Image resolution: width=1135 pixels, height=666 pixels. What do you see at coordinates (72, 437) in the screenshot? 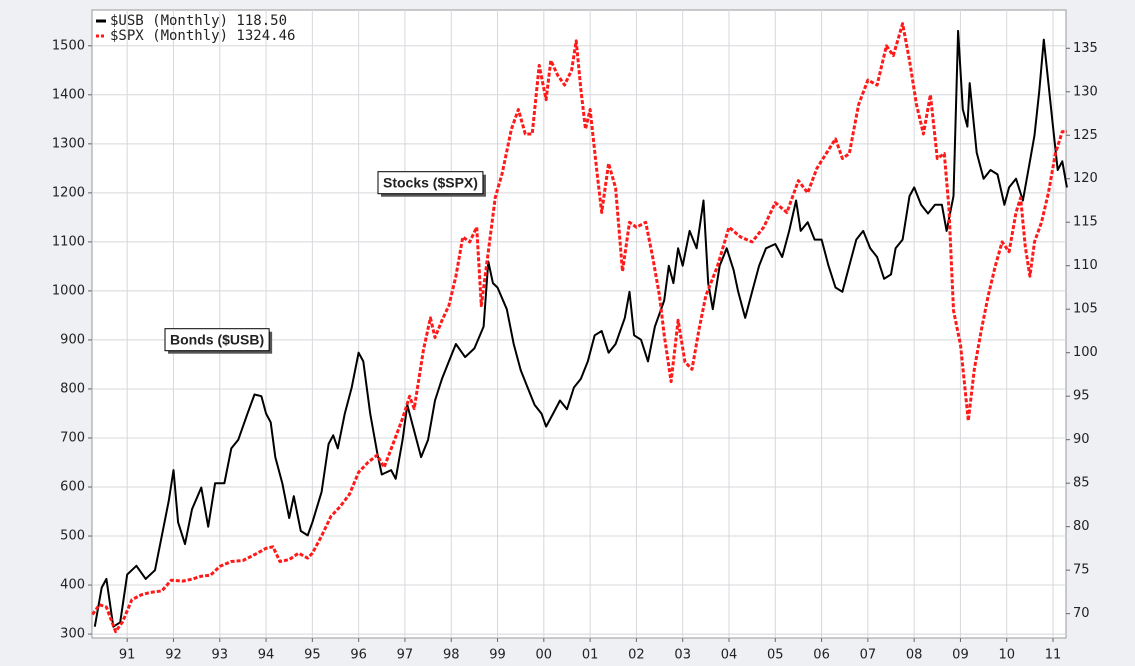
I see `y-tick-label: 700` at bounding box center [72, 437].